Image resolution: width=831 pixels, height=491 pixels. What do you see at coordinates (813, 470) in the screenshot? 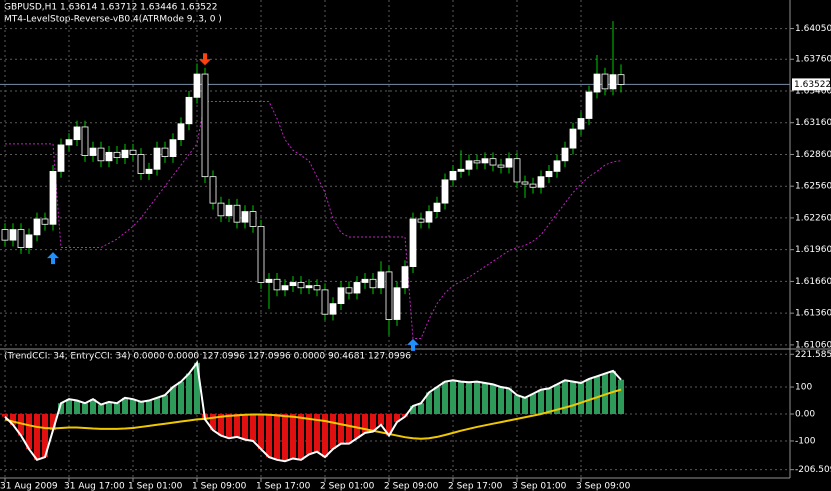
I see `y-tick-label: -206.509` at bounding box center [813, 470].